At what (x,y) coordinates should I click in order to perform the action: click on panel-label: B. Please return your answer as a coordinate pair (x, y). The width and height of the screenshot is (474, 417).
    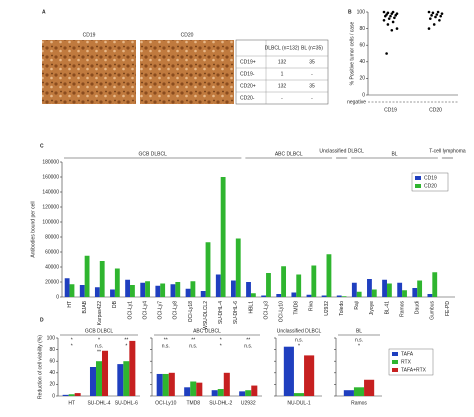
    Looking at the image, I should click on (350, 12).